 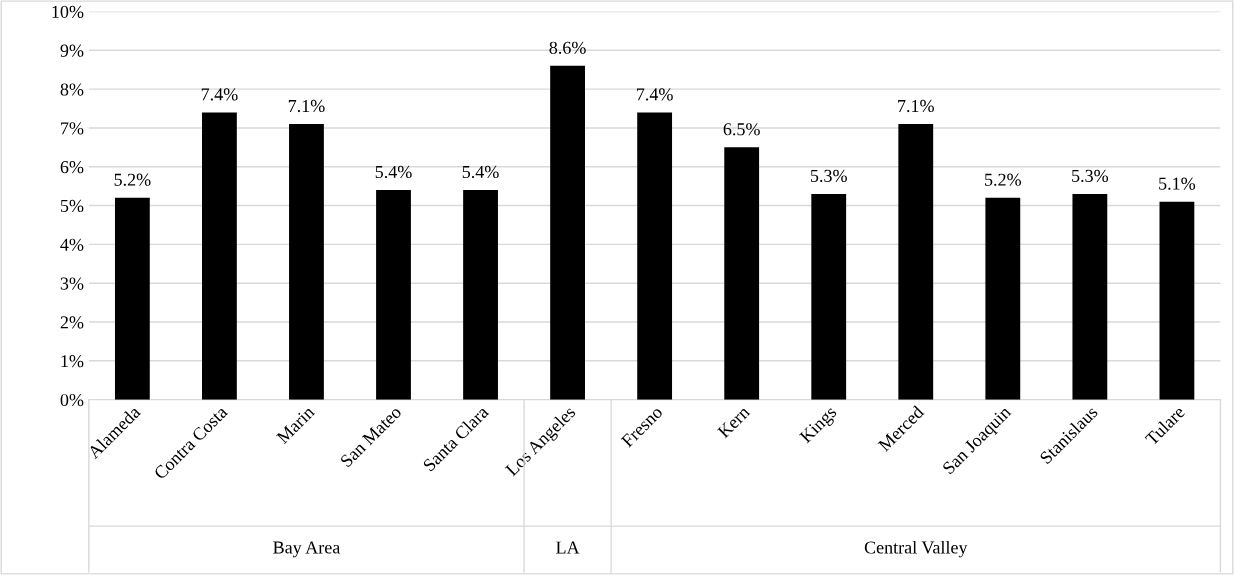 I want to click on text: Bay Area, so click(x=307, y=549).